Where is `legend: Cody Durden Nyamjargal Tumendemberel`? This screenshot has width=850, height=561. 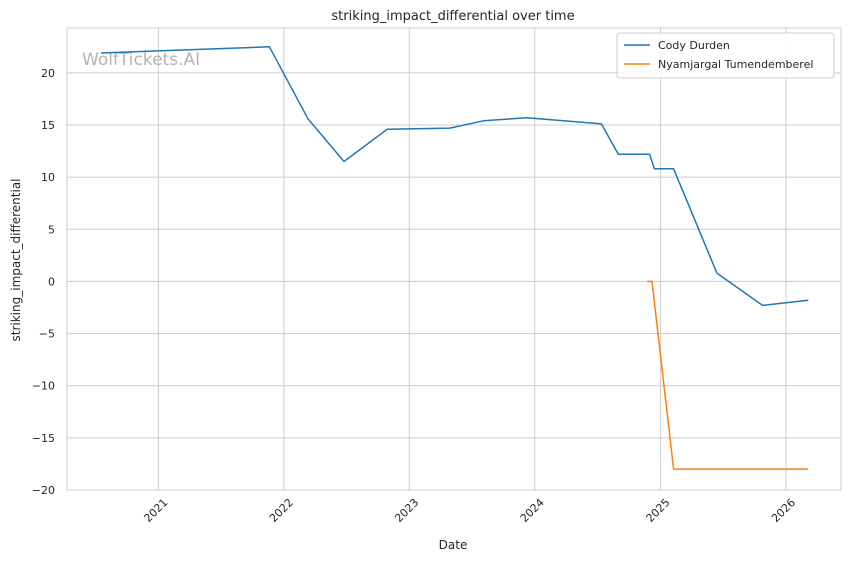
legend: Cody Durden Nyamjargal Tumendemberel is located at coordinates (725, 55).